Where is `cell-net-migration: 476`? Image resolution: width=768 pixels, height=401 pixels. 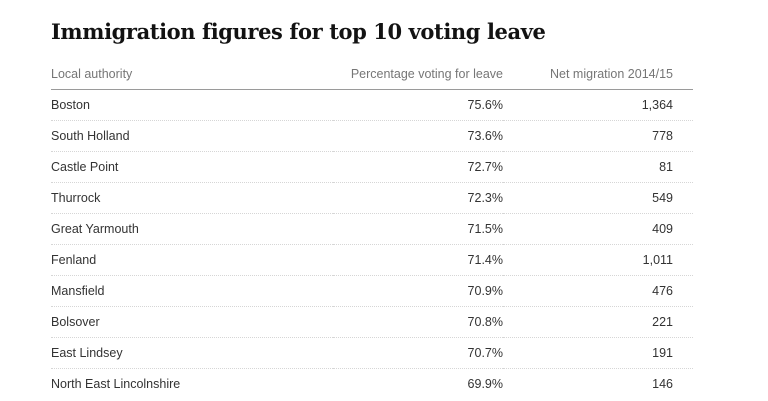
cell-net-migration: 476 is located at coordinates (598, 291).